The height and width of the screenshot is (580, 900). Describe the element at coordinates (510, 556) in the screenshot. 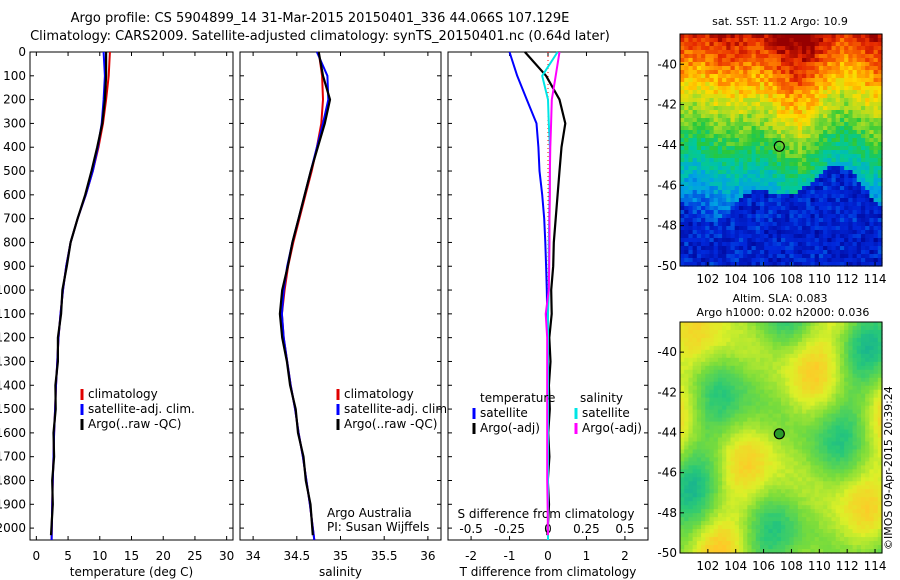

I see `x-tick-label: -1` at that location.